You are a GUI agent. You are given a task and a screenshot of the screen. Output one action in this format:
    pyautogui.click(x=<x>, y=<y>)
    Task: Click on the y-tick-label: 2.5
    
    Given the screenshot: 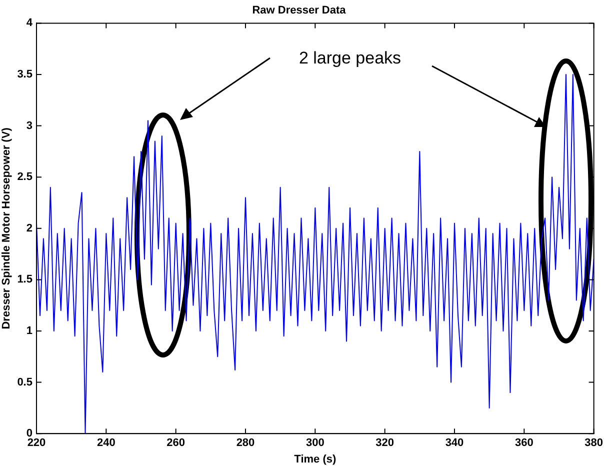 What is the action you would take?
    pyautogui.click(x=24, y=177)
    